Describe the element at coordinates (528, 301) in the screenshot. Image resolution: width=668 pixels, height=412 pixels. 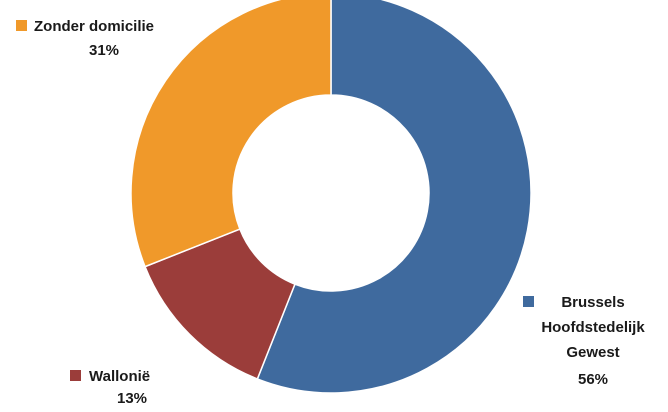
I see `legend-swatch-brussels` at that location.